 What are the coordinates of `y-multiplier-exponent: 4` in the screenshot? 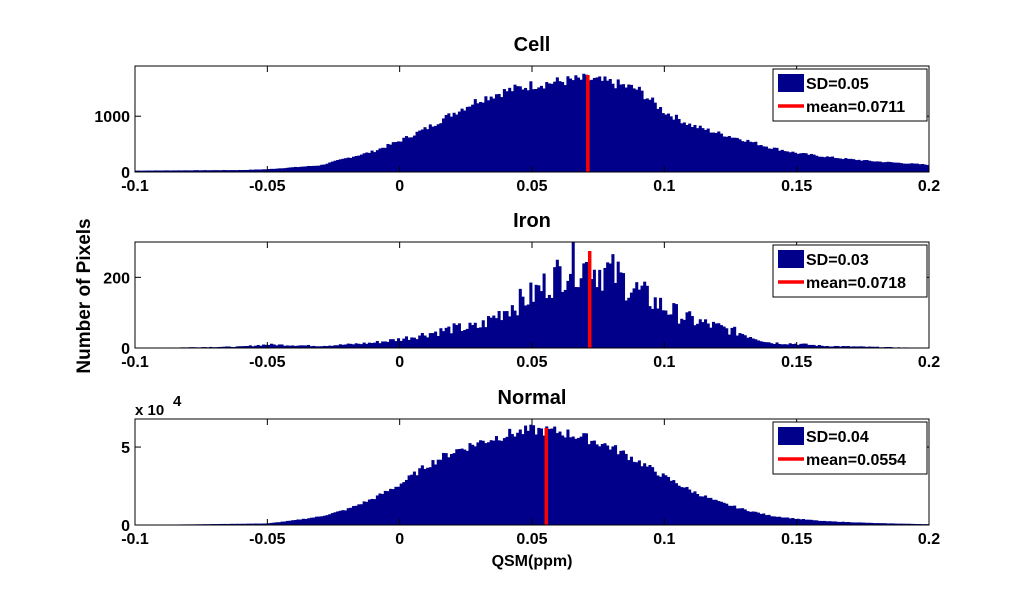 It's located at (177, 401).